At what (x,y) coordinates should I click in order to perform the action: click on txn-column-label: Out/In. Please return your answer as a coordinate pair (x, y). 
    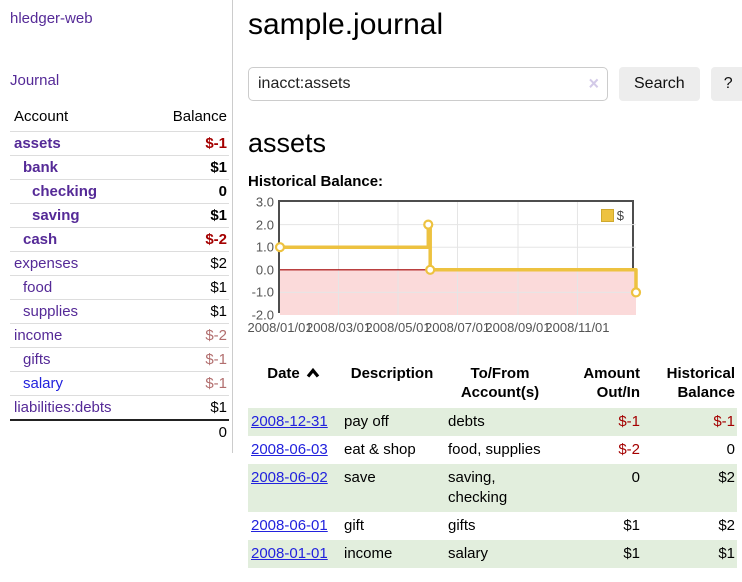
    Looking at the image, I should click on (618, 392).